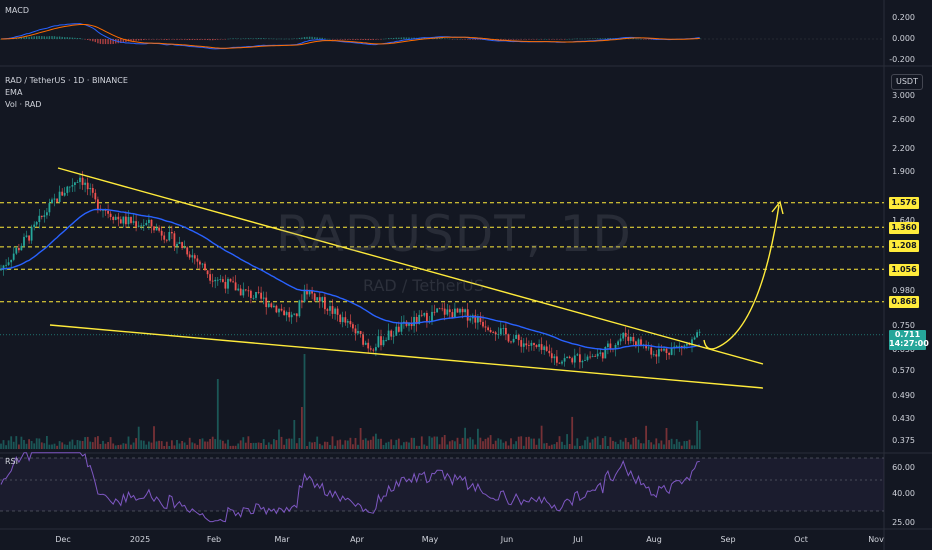 The height and width of the screenshot is (550, 932). I want to click on volume-indicator-label: Vol · RAD, so click(23, 104).